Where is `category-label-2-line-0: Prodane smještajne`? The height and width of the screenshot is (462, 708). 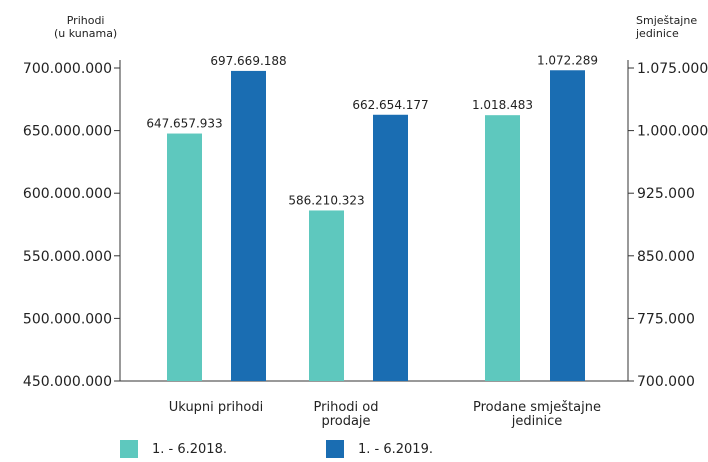 category-label-2-line-0: Prodane smještajne is located at coordinates (537, 407).